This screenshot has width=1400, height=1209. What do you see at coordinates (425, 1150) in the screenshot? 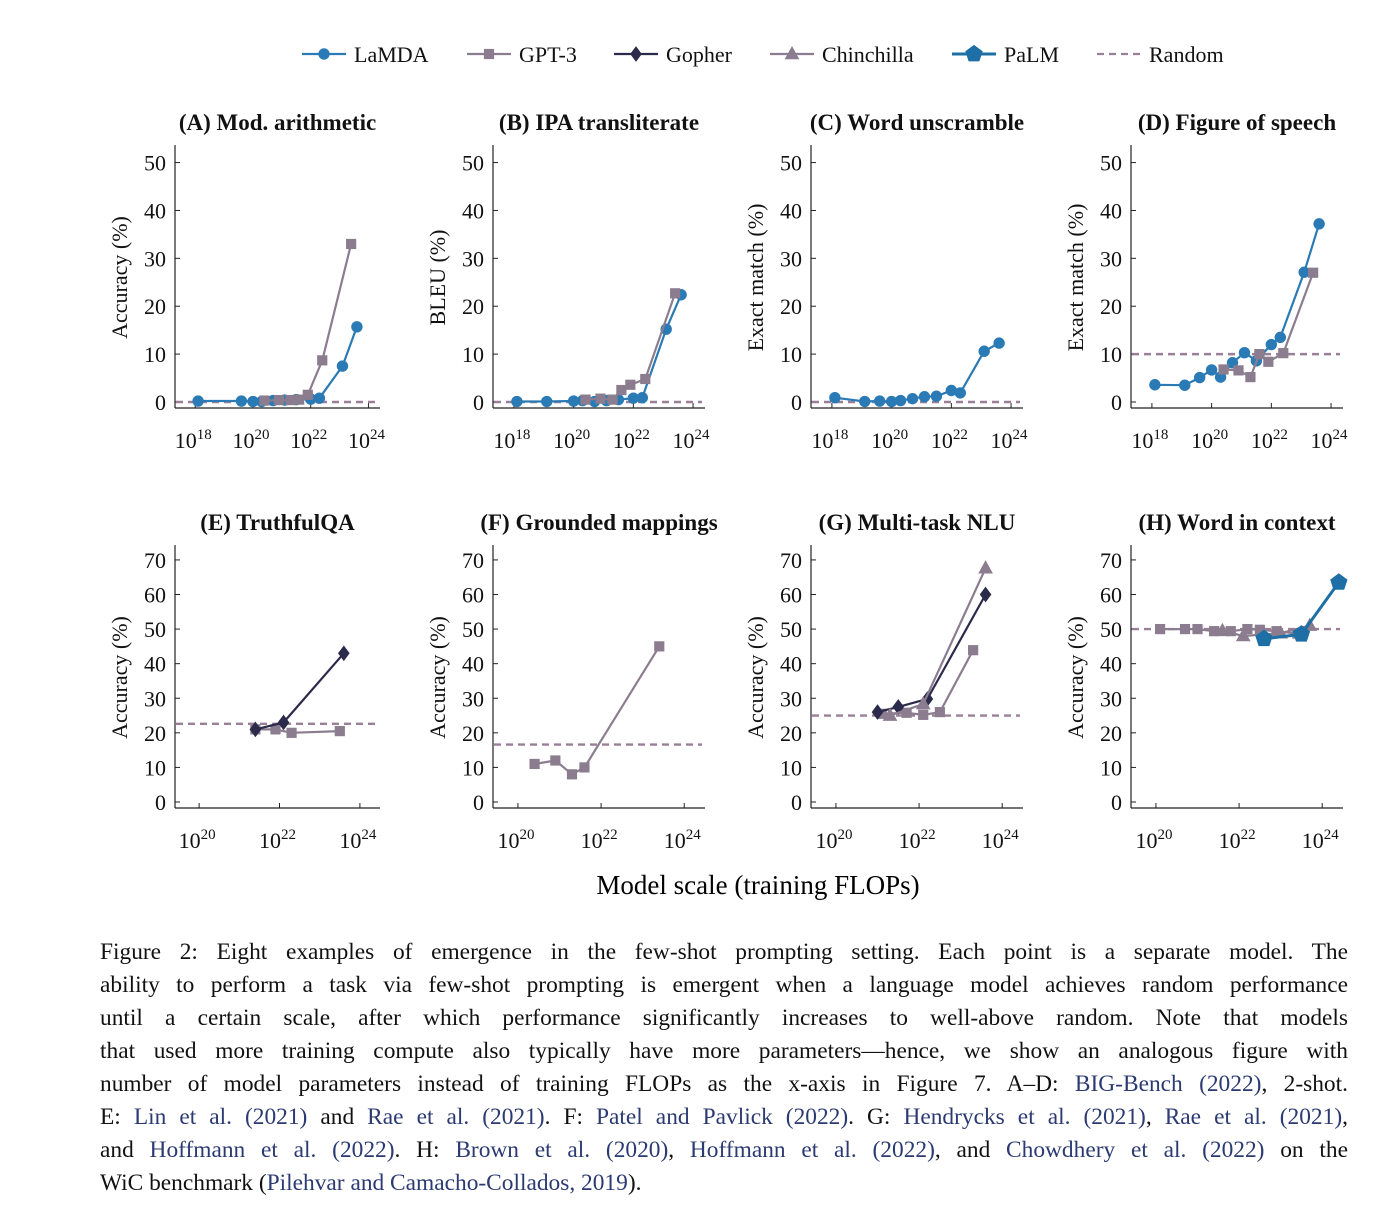
I see `caption-text: . H:` at bounding box center [425, 1150].